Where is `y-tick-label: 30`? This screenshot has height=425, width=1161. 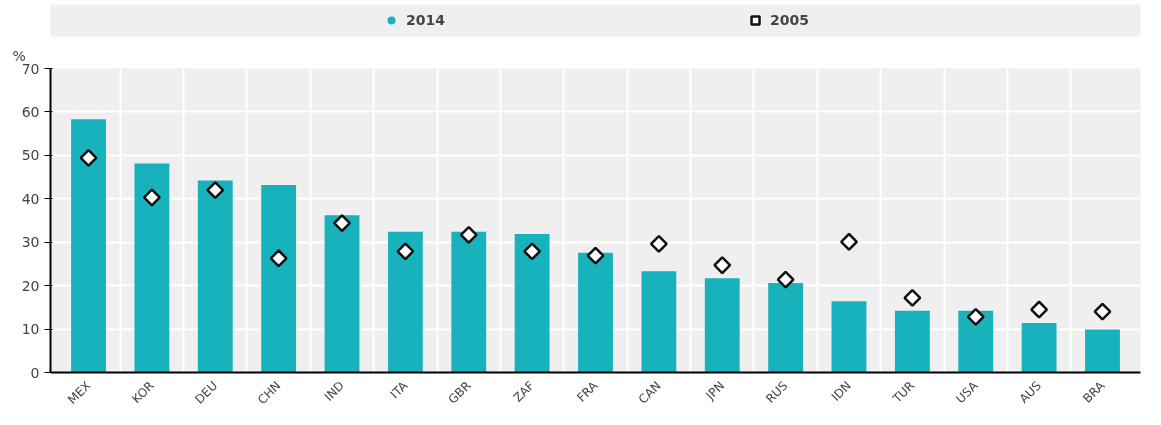 y-tick-label: 30 is located at coordinates (30, 242).